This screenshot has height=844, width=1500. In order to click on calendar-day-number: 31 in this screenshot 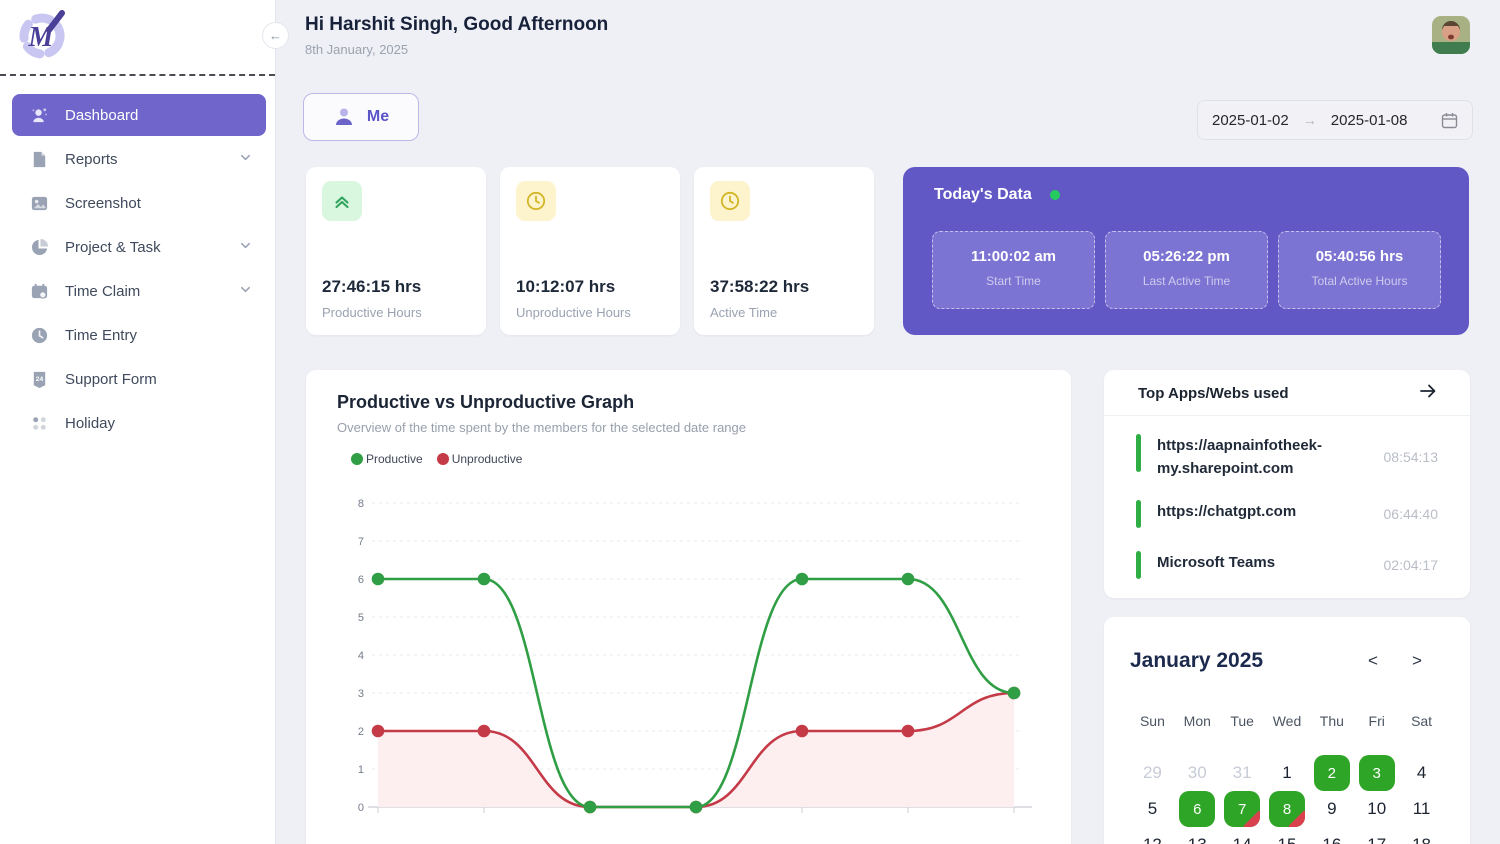, I will do `click(1242, 772)`.